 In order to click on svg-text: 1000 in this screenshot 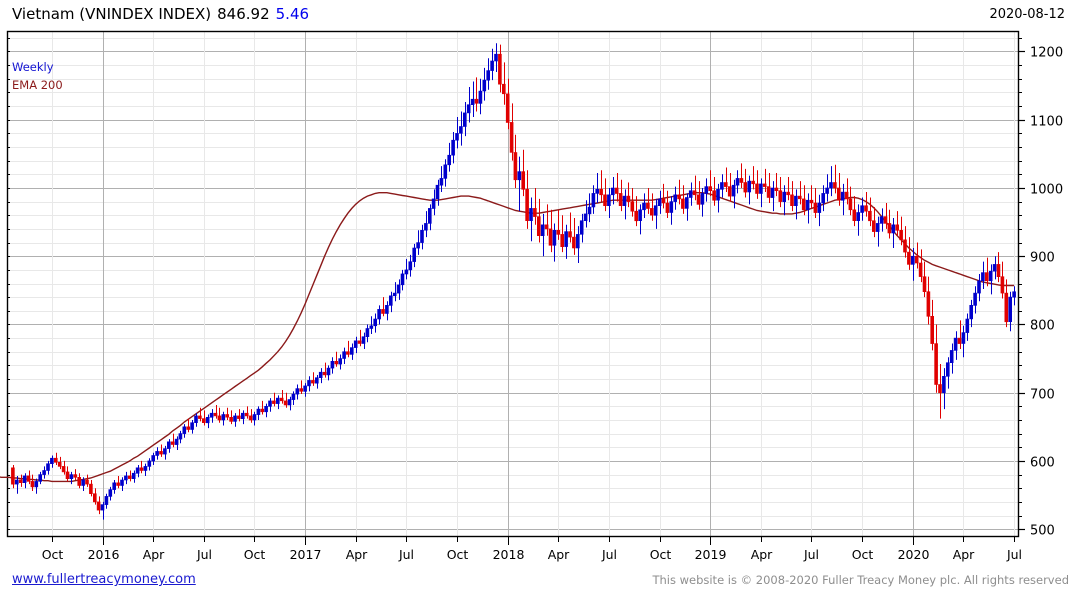, I will do `click(1046, 190)`.